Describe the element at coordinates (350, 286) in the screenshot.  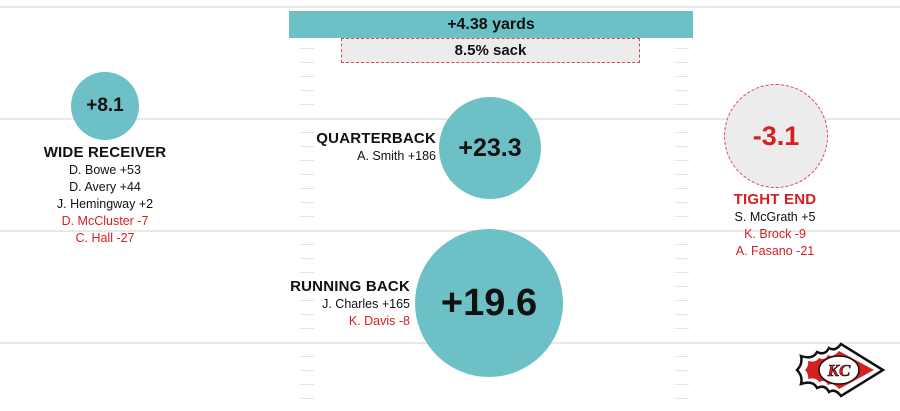
I see `running-back-title: RUNNING BACK` at that location.